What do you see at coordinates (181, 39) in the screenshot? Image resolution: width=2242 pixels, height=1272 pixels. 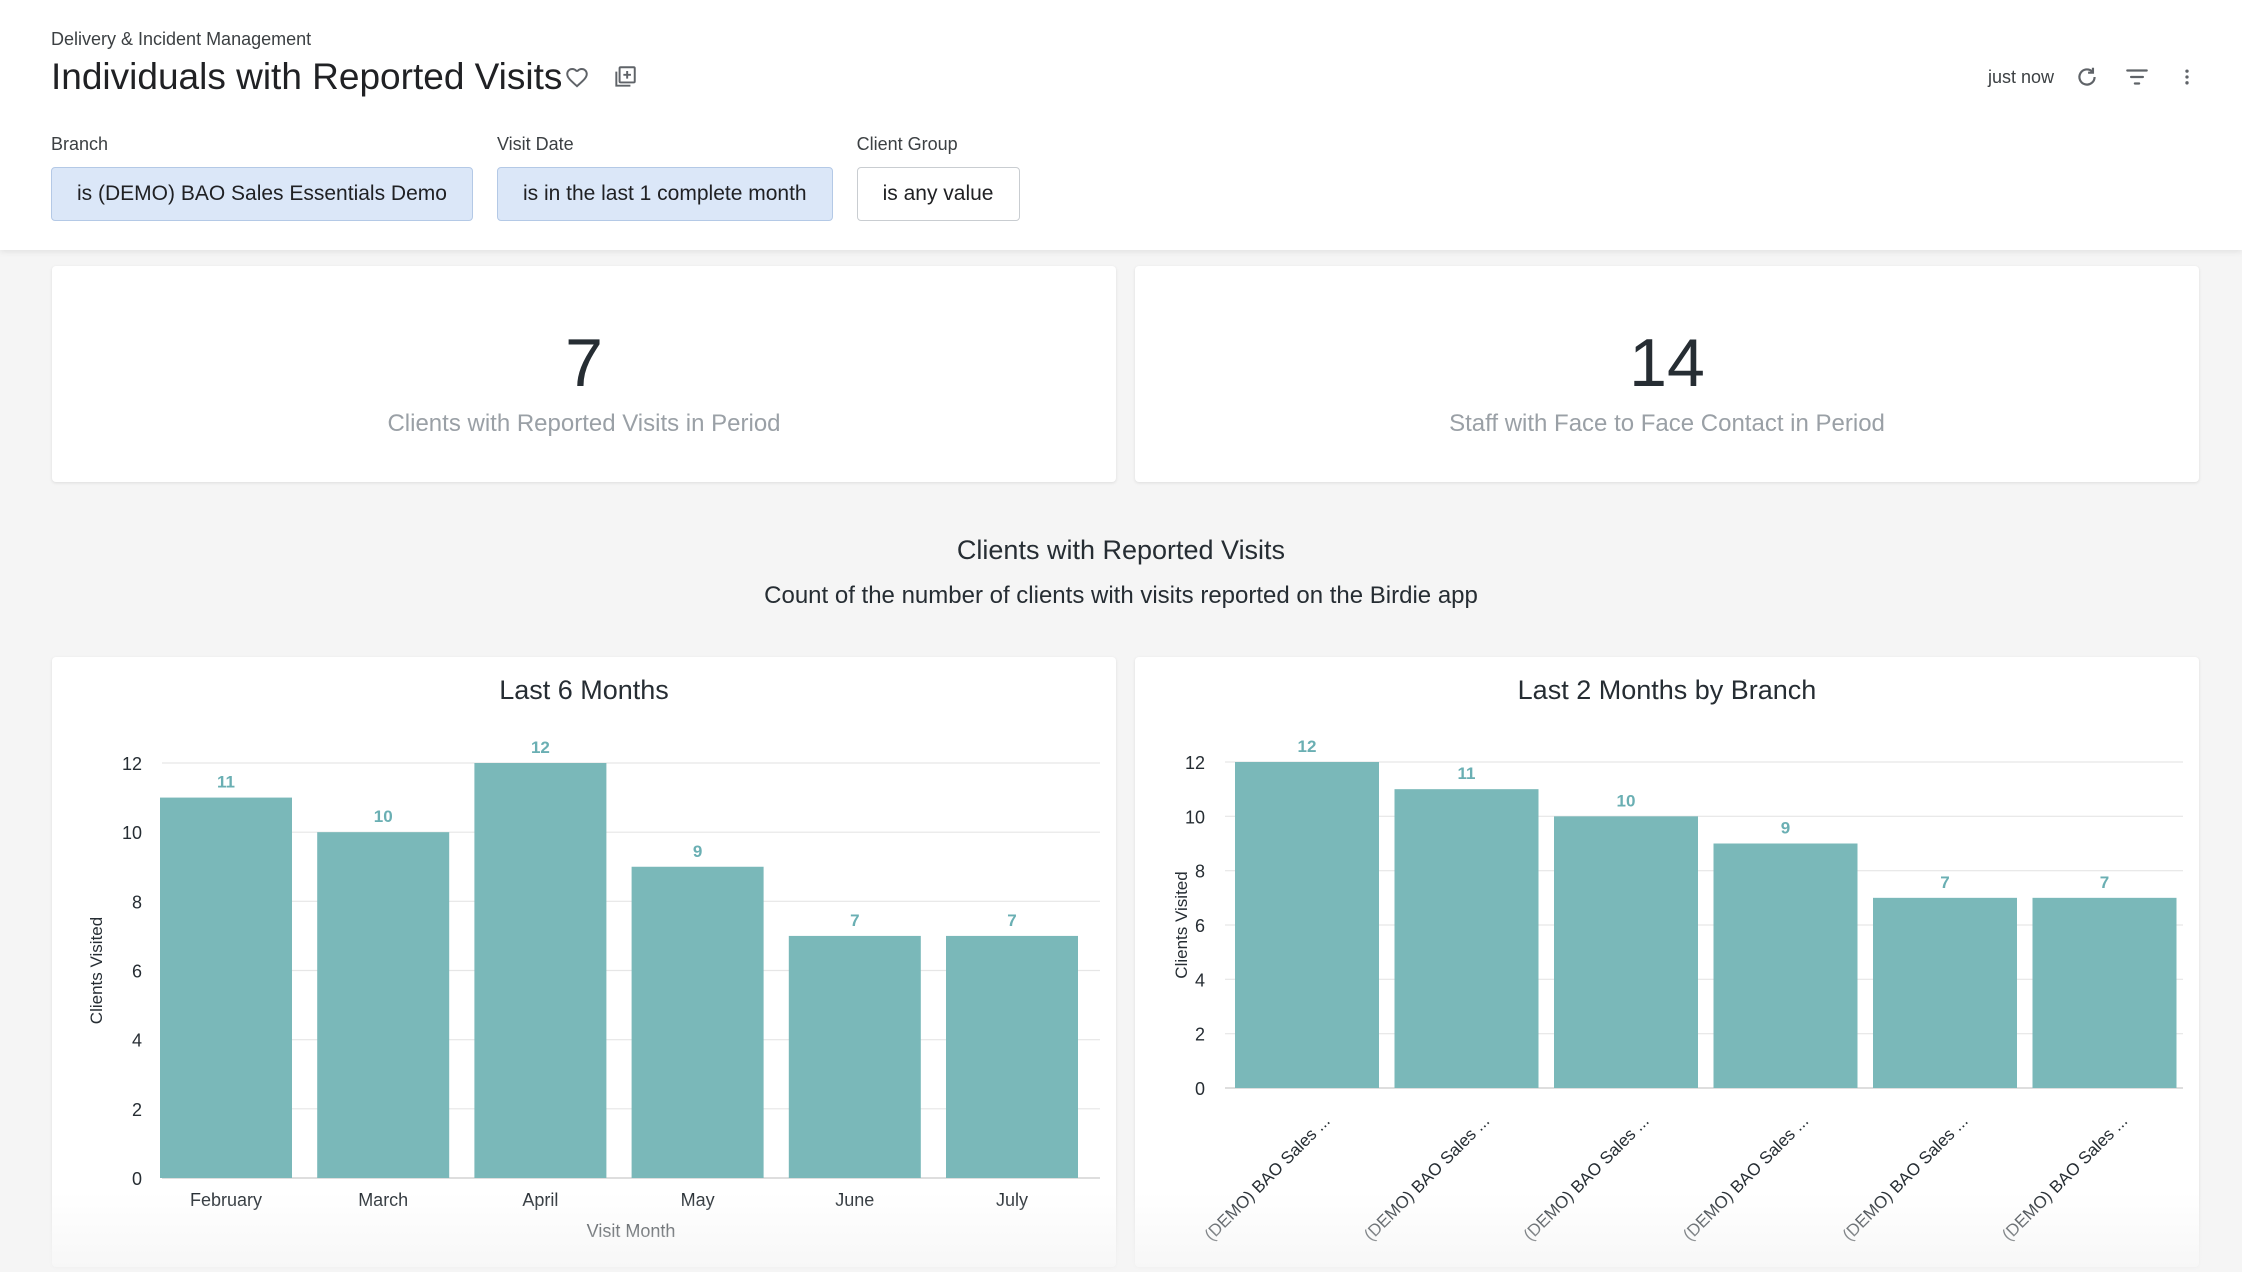 I see `breadcrumb: Delivery & Incident Management` at bounding box center [181, 39].